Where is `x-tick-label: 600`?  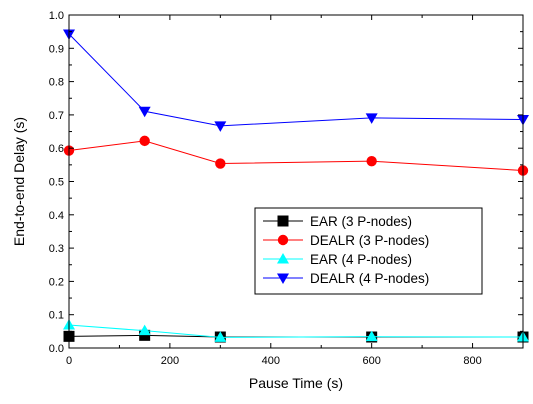 x-tick-label: 600 is located at coordinates (371, 361).